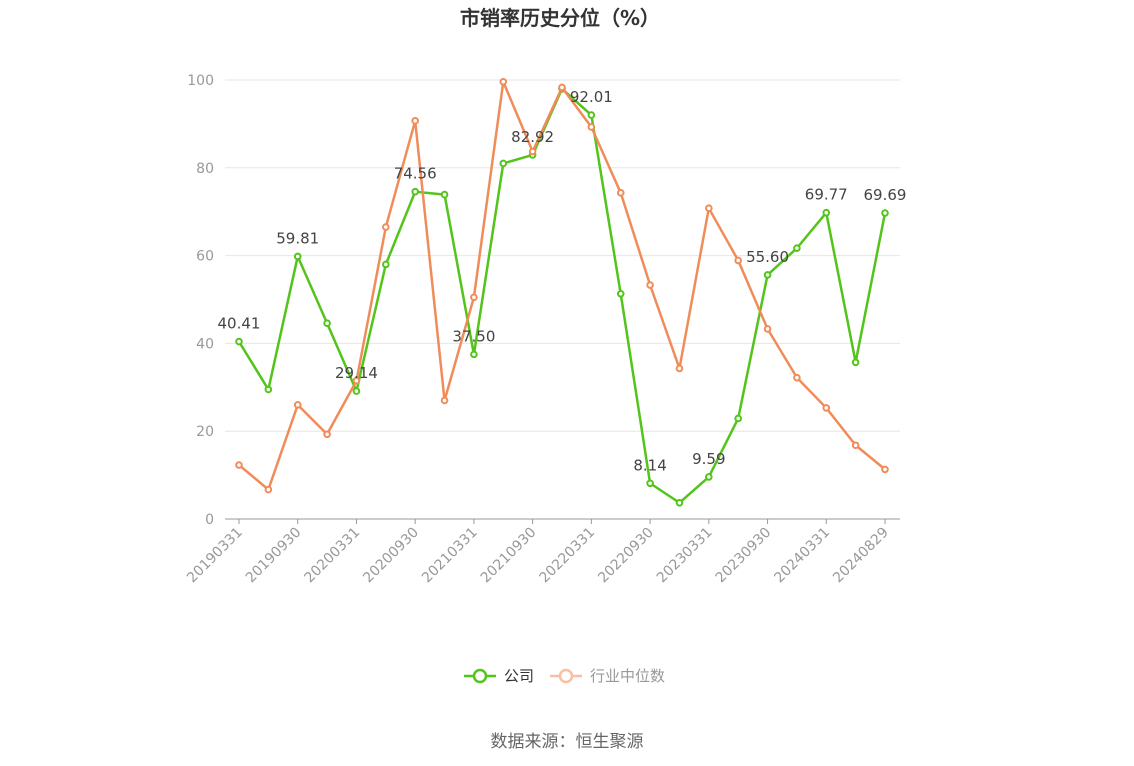  Describe the element at coordinates (885, 195) in the screenshot. I see `data-label: 69.69` at that location.